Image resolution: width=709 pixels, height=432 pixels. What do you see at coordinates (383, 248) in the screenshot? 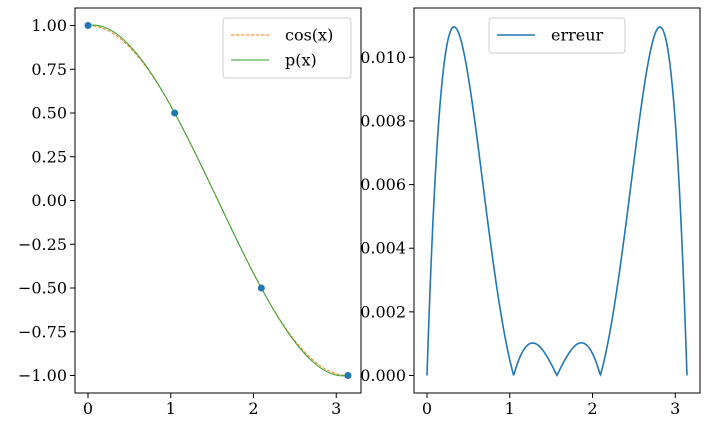
I see `y-tick-label: 0.004` at bounding box center [383, 248].